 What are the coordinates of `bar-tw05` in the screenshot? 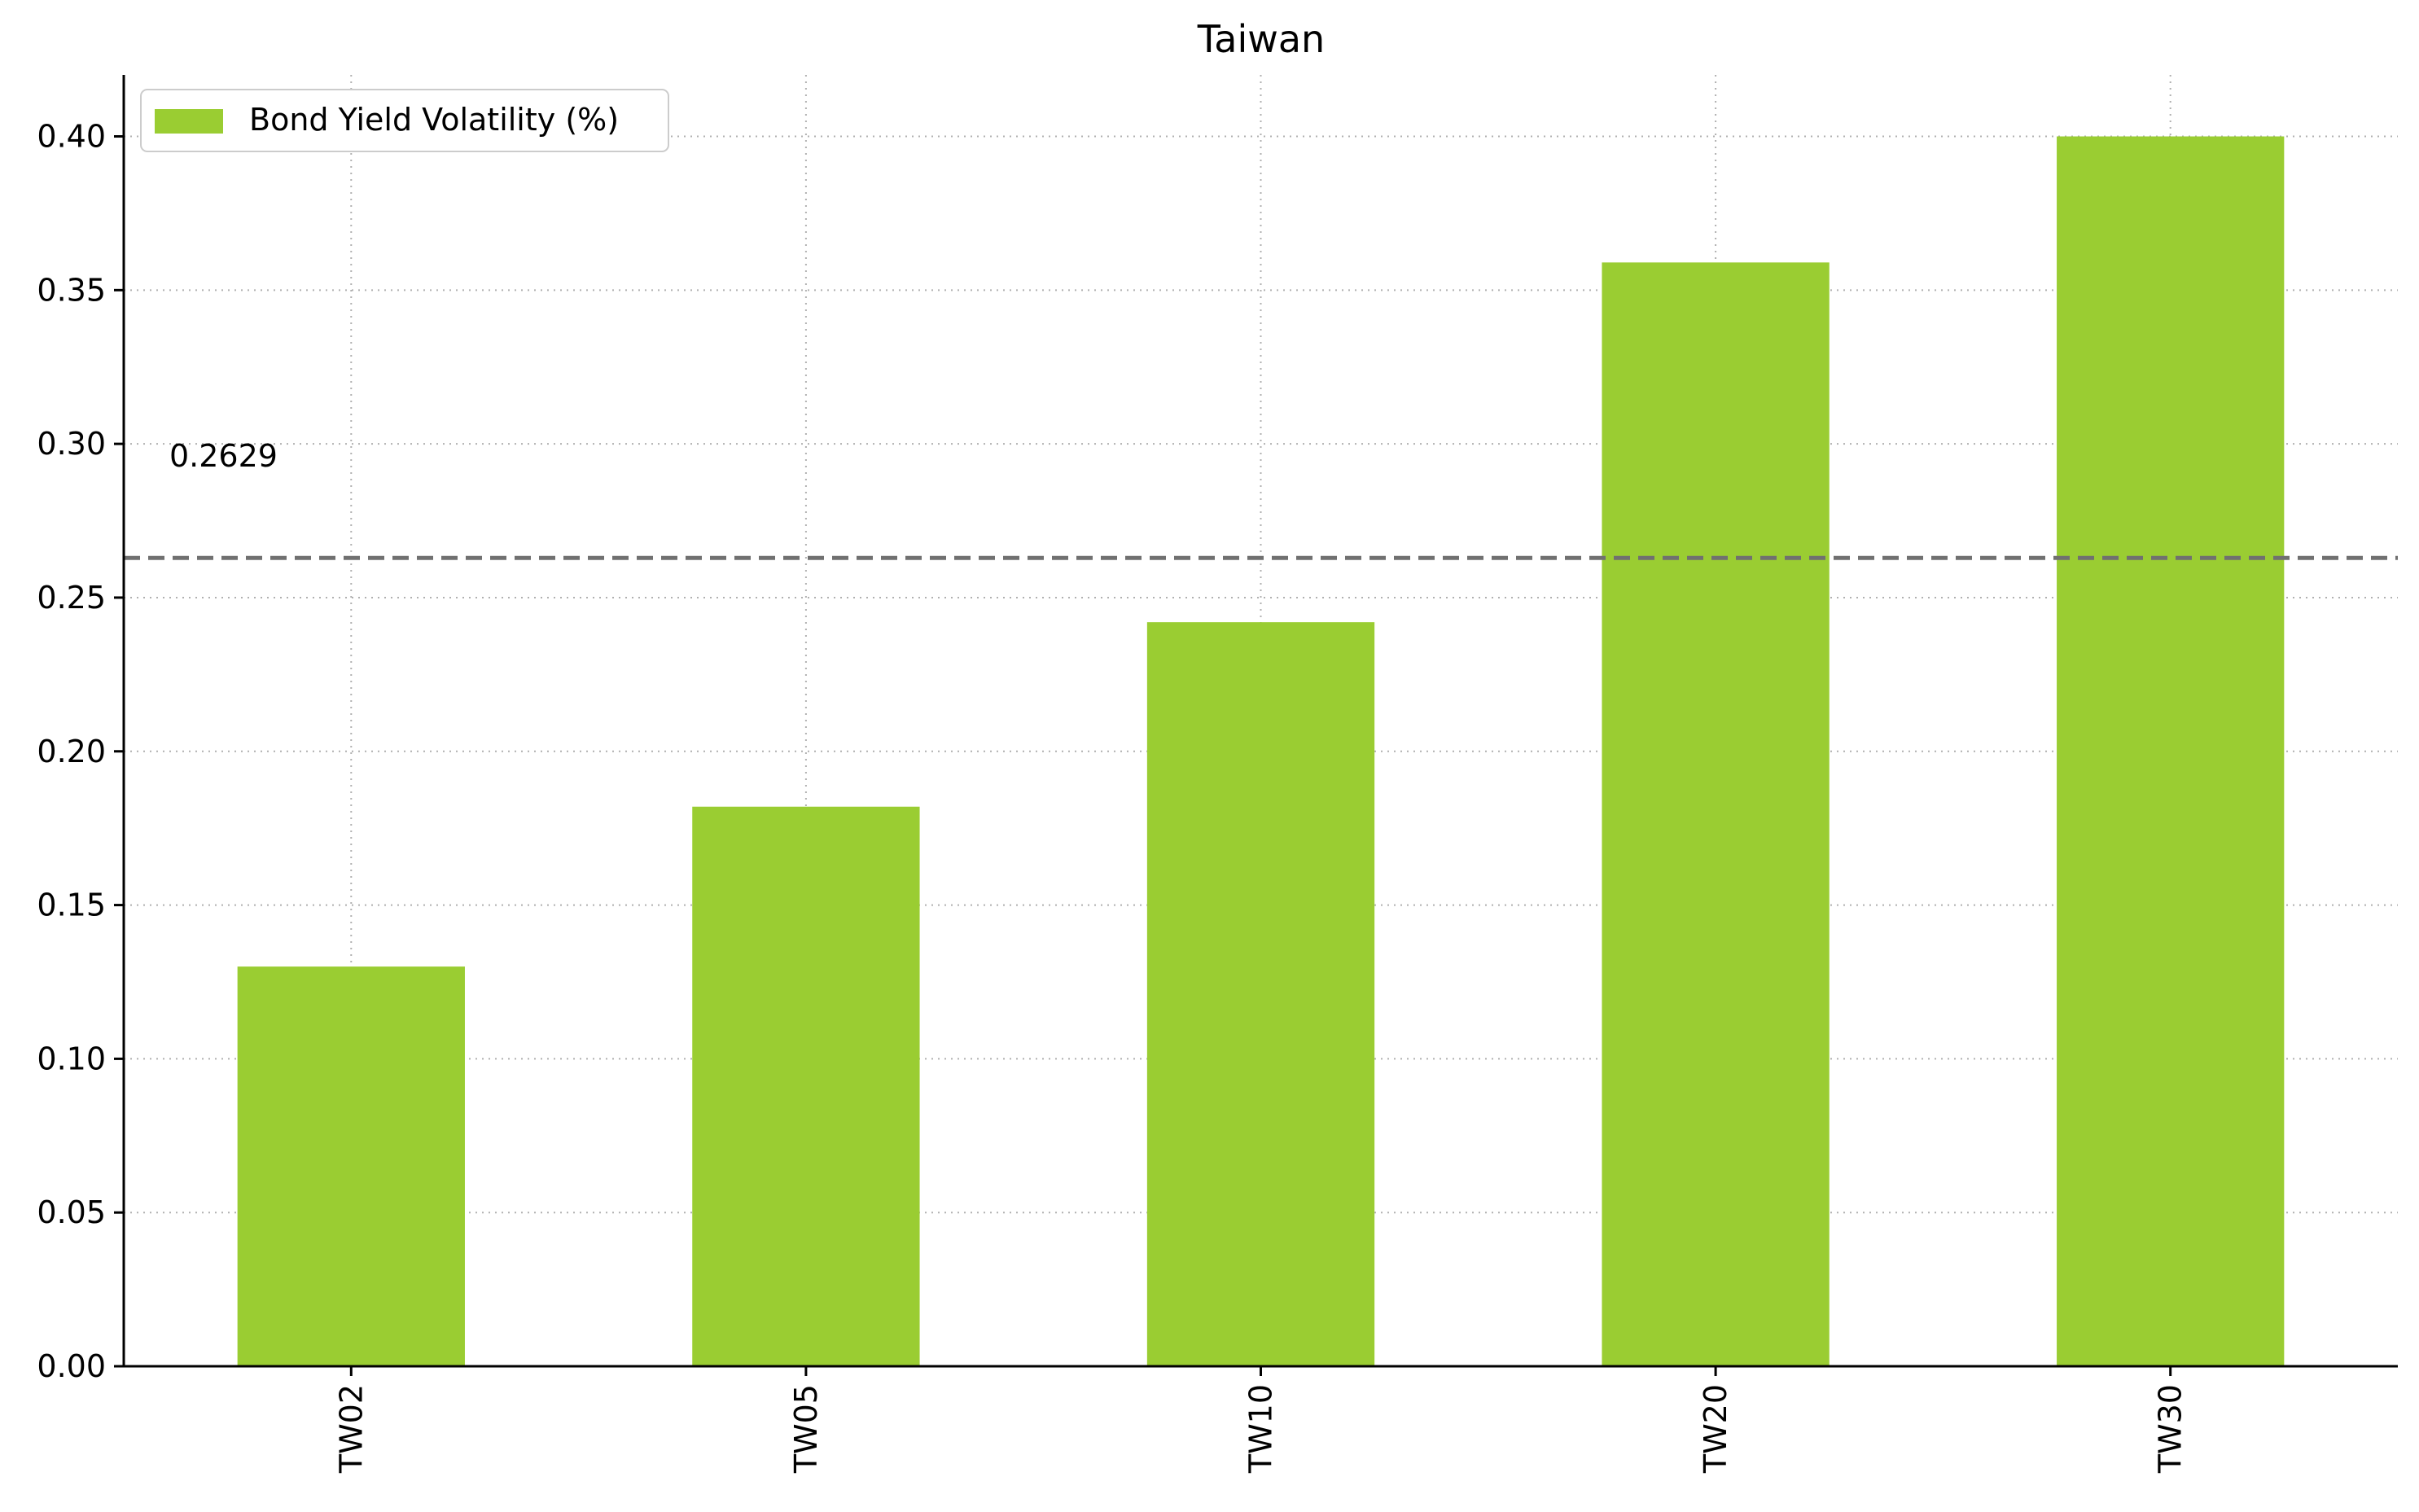 It's located at (806, 1086).